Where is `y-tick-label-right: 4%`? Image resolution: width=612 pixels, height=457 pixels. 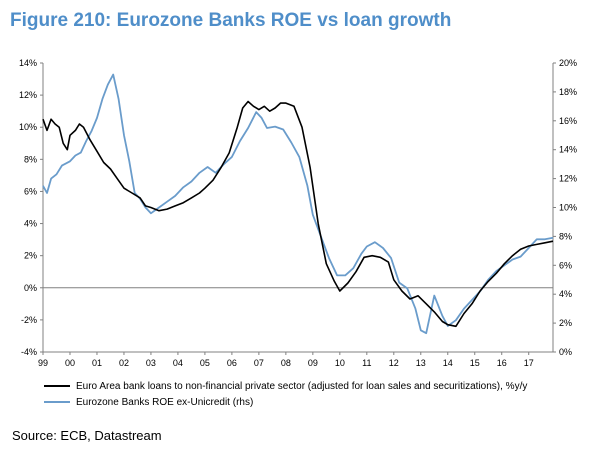
y-tick-label-right: 4% is located at coordinates (565, 294).